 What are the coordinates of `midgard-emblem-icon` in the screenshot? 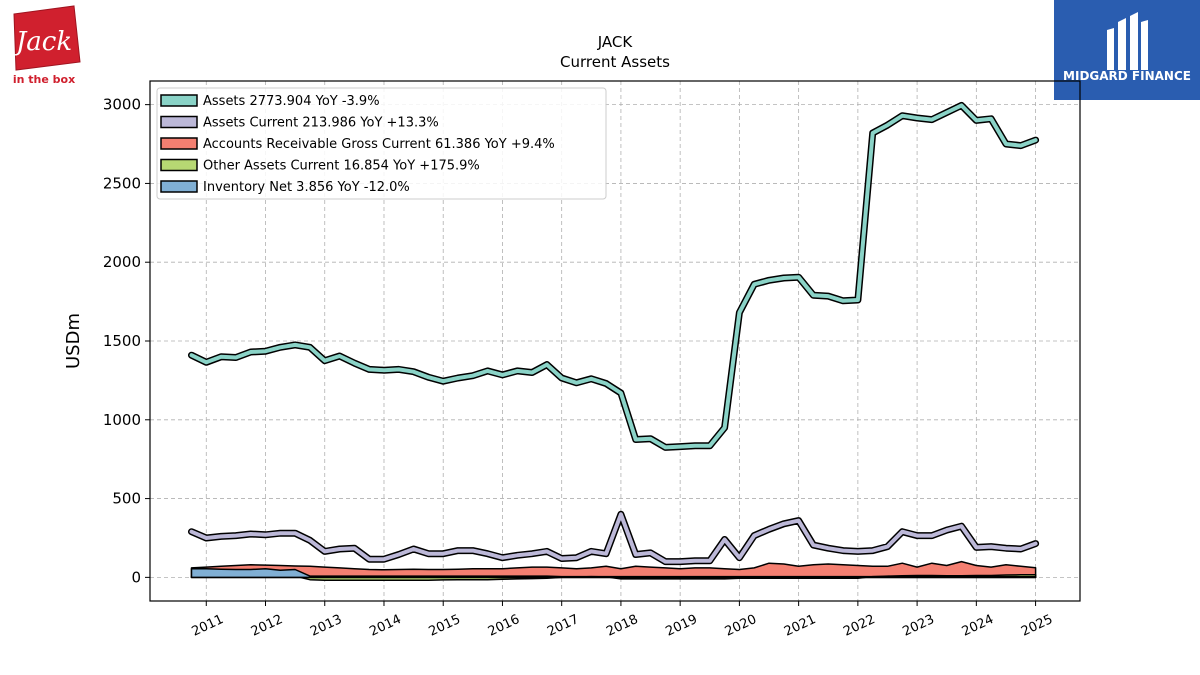 It's located at (1127, 41).